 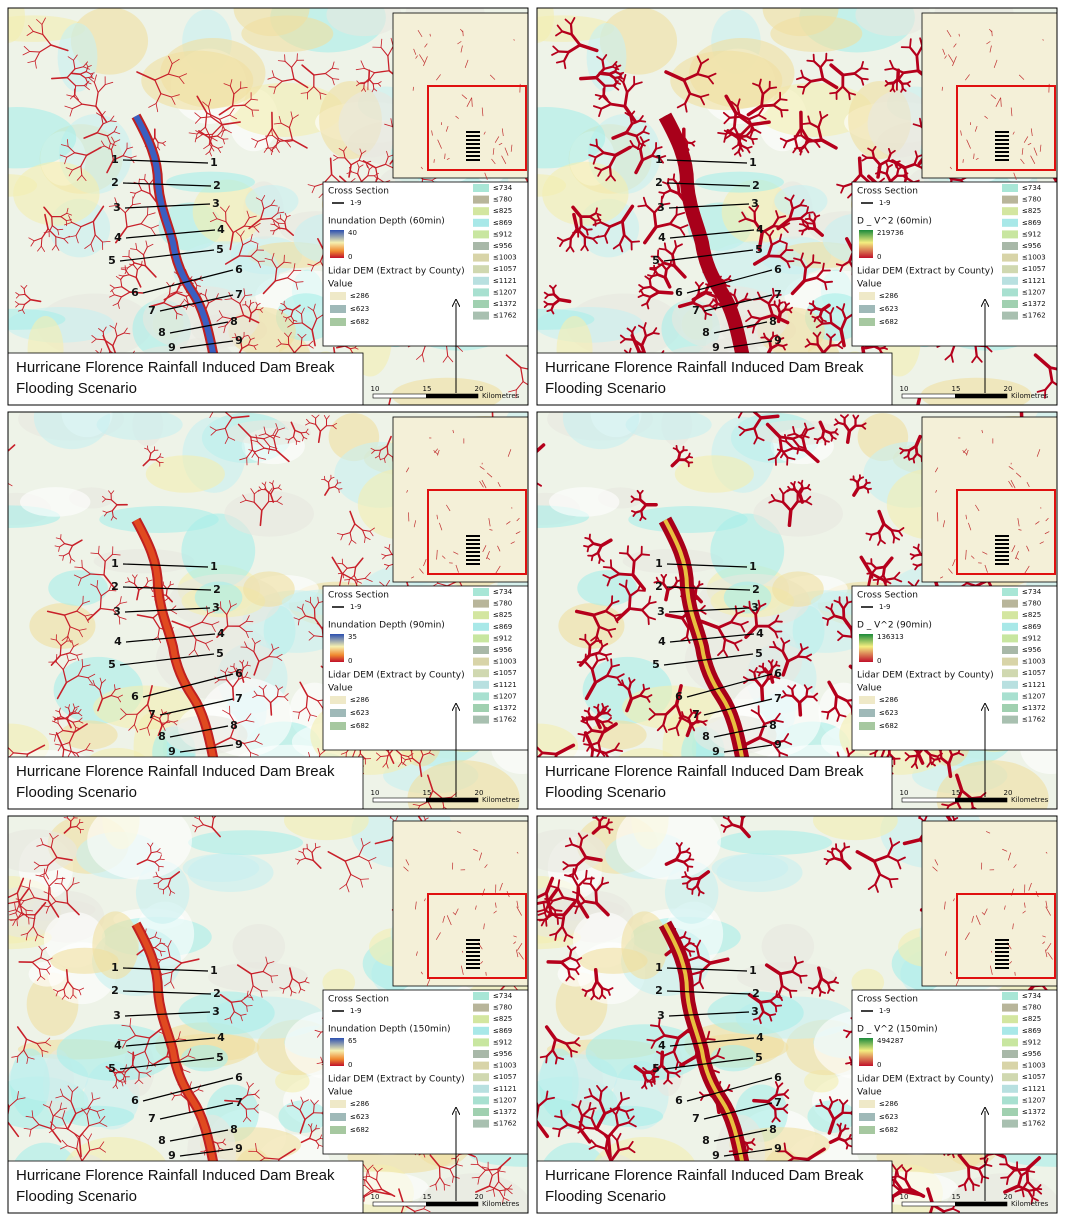 What do you see at coordinates (355, 203) in the screenshot?
I see `legend-range: 1-9` at bounding box center [355, 203].